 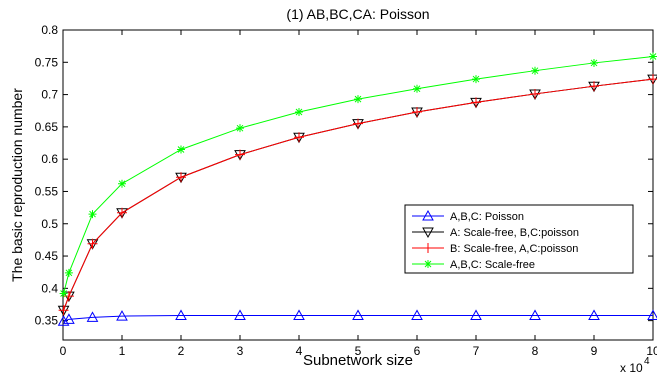 I want to click on legend-entry: A,B,C: Poisson, so click(x=468, y=216).